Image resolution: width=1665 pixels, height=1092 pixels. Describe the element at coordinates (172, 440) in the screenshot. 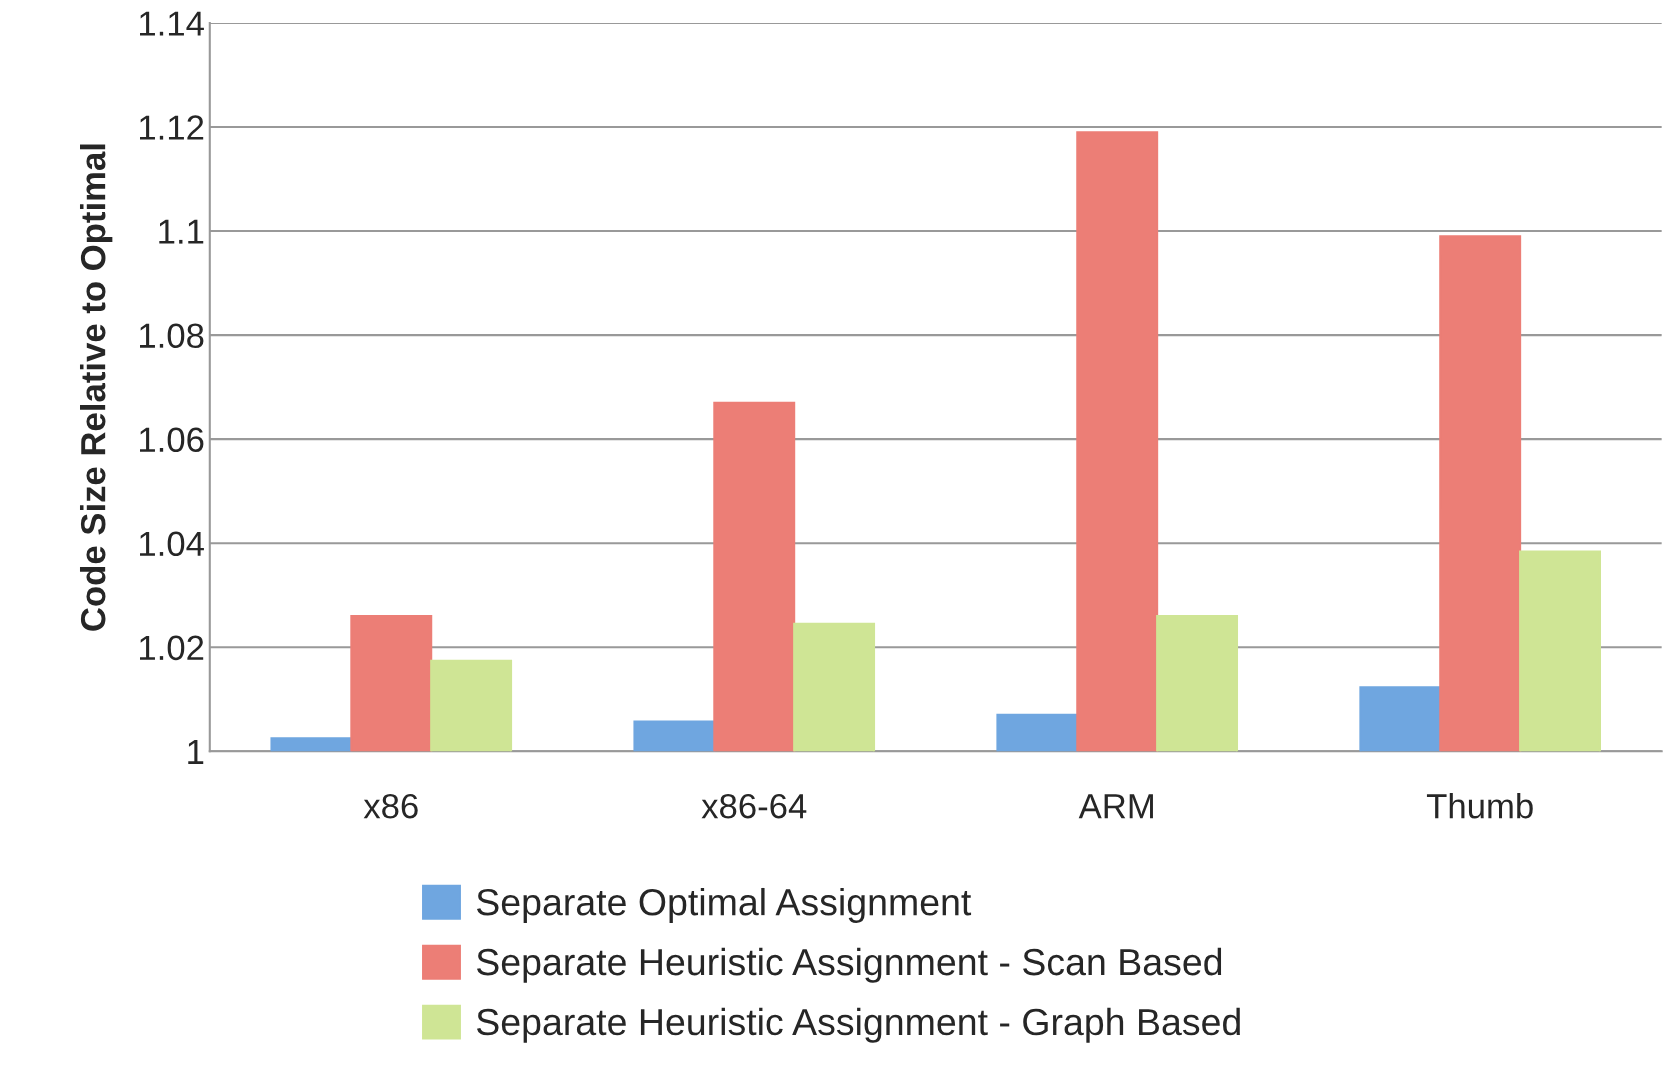

I see `y-tick-label: 1.06` at that location.